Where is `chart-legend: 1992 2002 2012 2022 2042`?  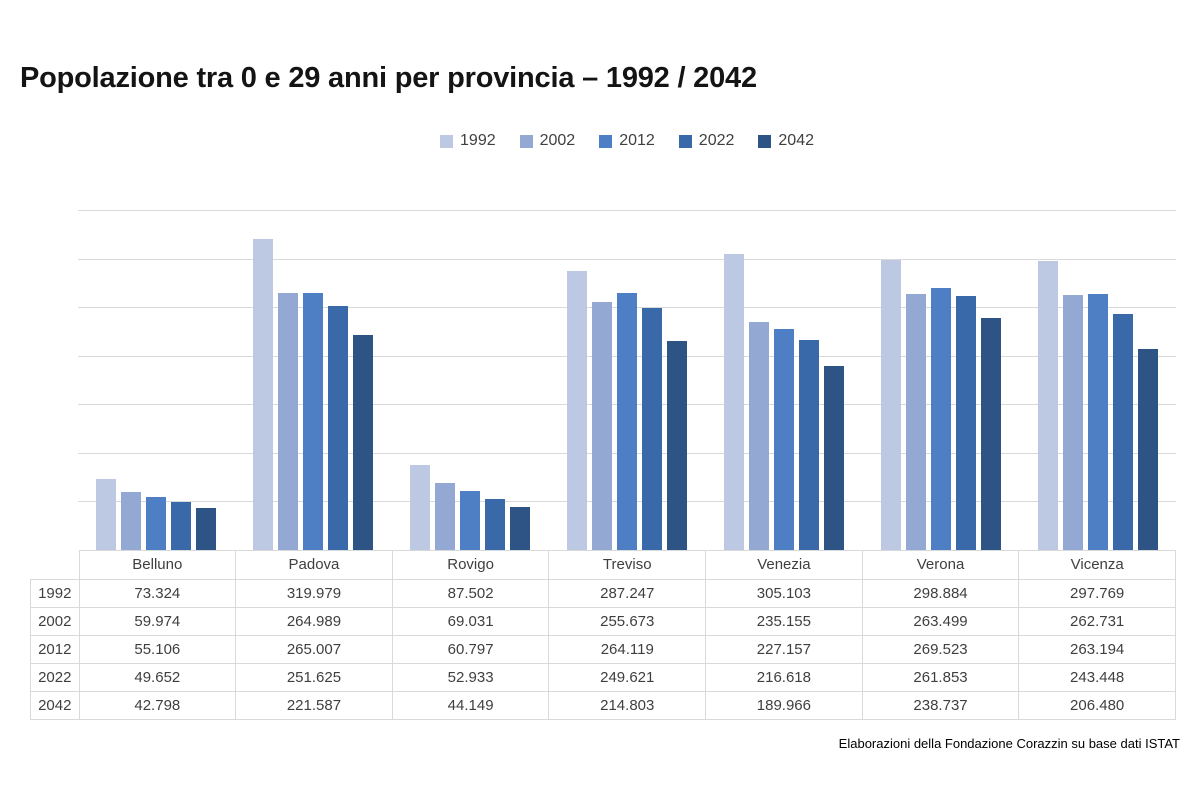 chart-legend: 1992 2002 2012 2022 2042 is located at coordinates (627, 141).